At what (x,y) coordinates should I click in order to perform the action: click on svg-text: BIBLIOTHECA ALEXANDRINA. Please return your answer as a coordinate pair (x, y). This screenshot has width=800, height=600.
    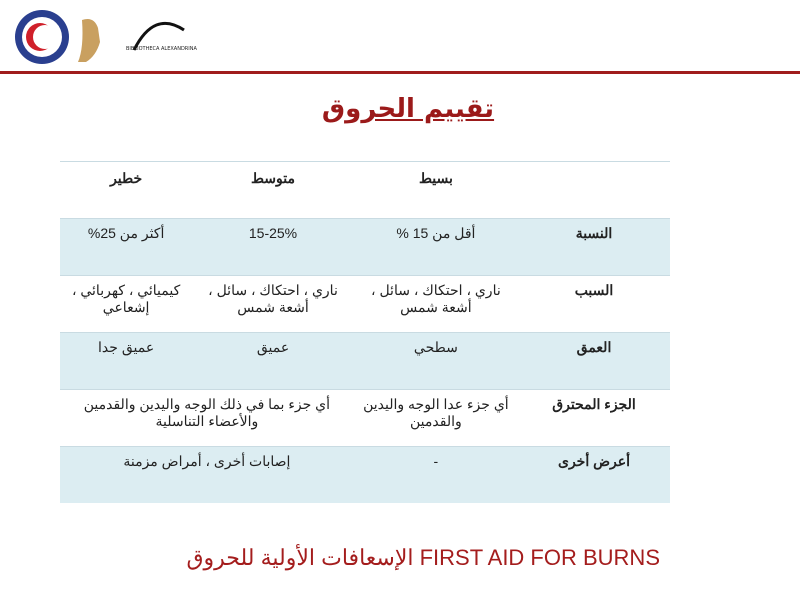
    Looking at the image, I should click on (161, 49).